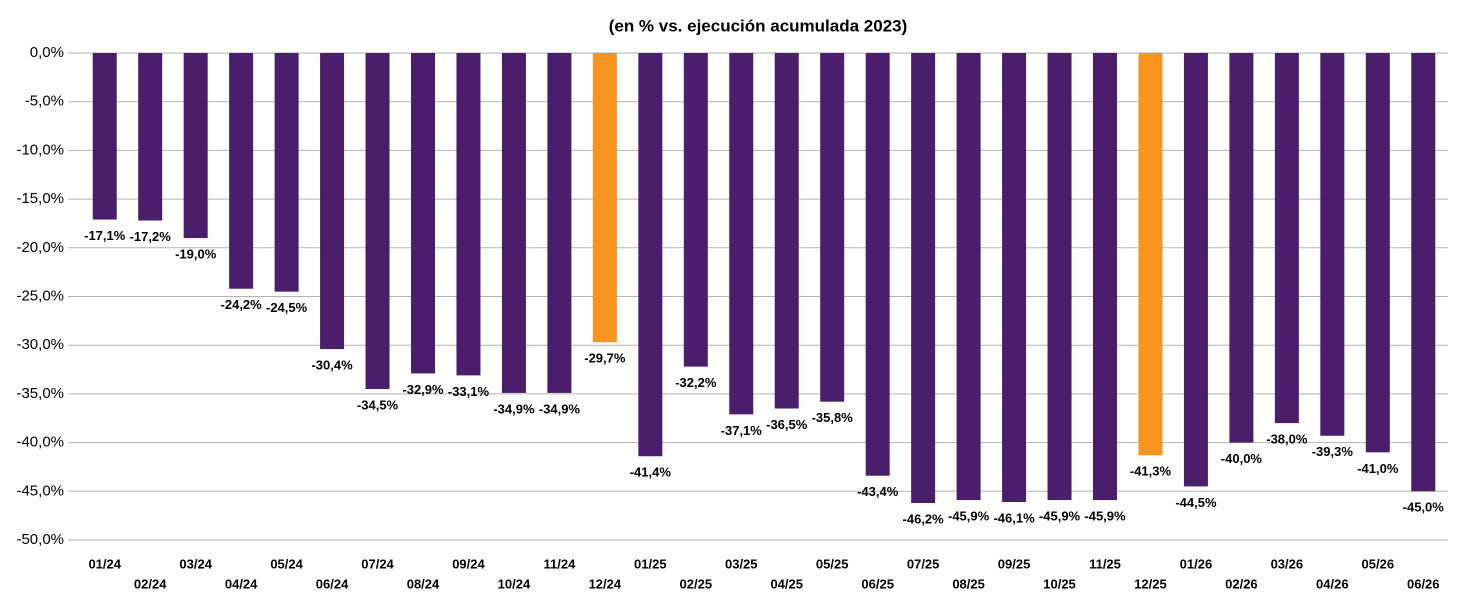 The width and height of the screenshot is (1461, 594). I want to click on x-tick-label: 08/24, so click(423, 583).